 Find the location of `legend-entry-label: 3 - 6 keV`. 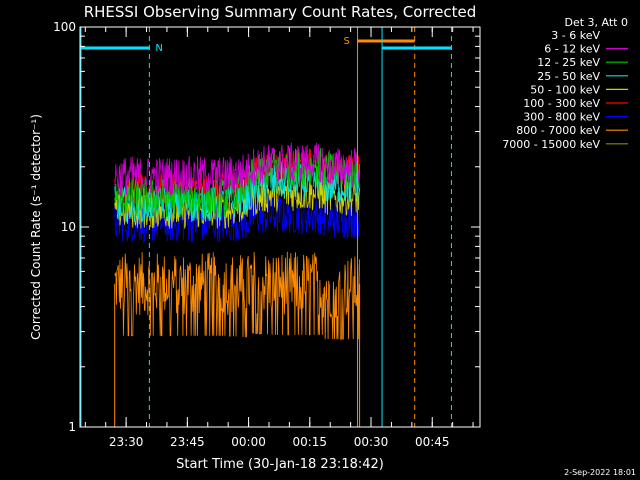

legend-entry-label: 3 - 6 keV is located at coordinates (575, 35).